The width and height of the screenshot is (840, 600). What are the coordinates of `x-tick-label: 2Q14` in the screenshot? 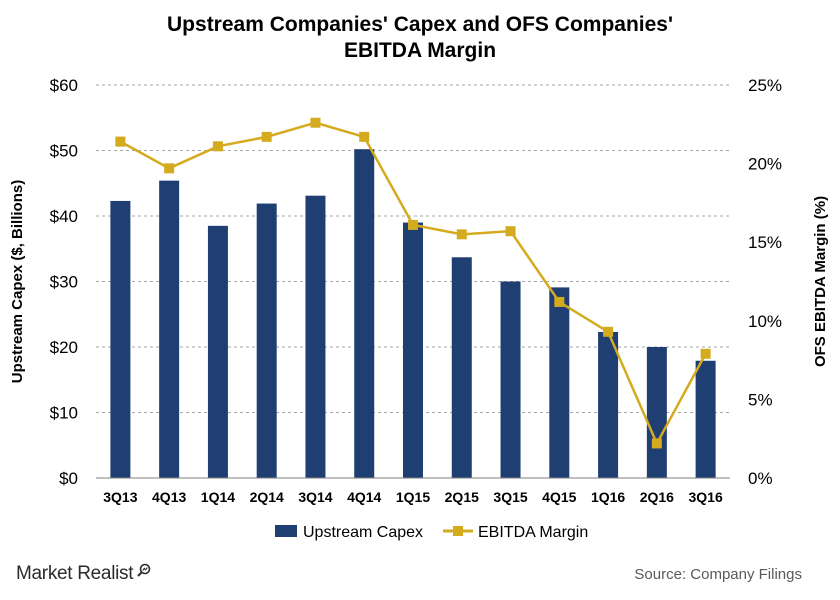 It's located at (267, 497).